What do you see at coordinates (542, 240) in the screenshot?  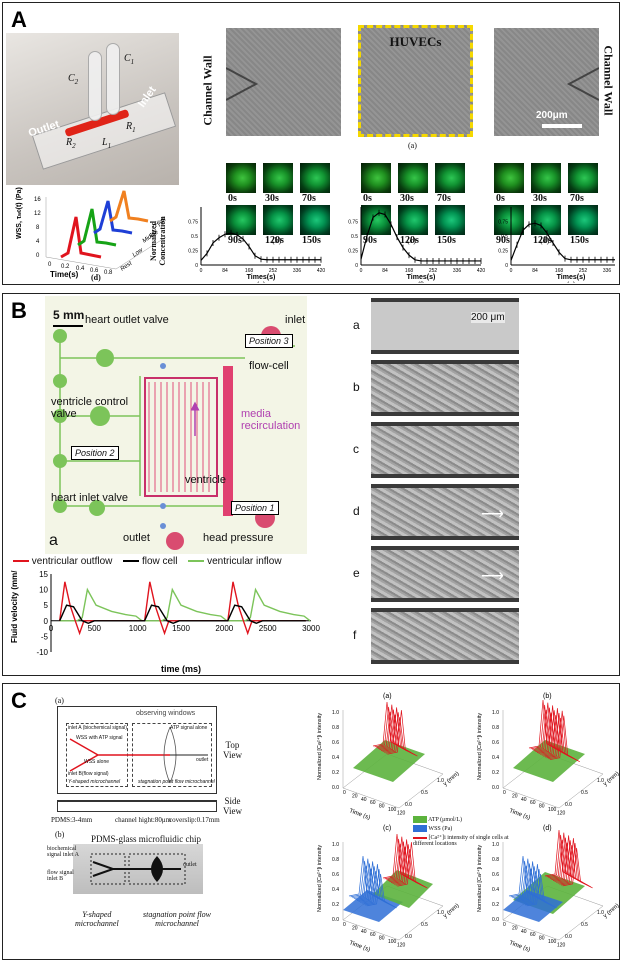 I see `tile-time-label: 120s` at bounding box center [542, 240].